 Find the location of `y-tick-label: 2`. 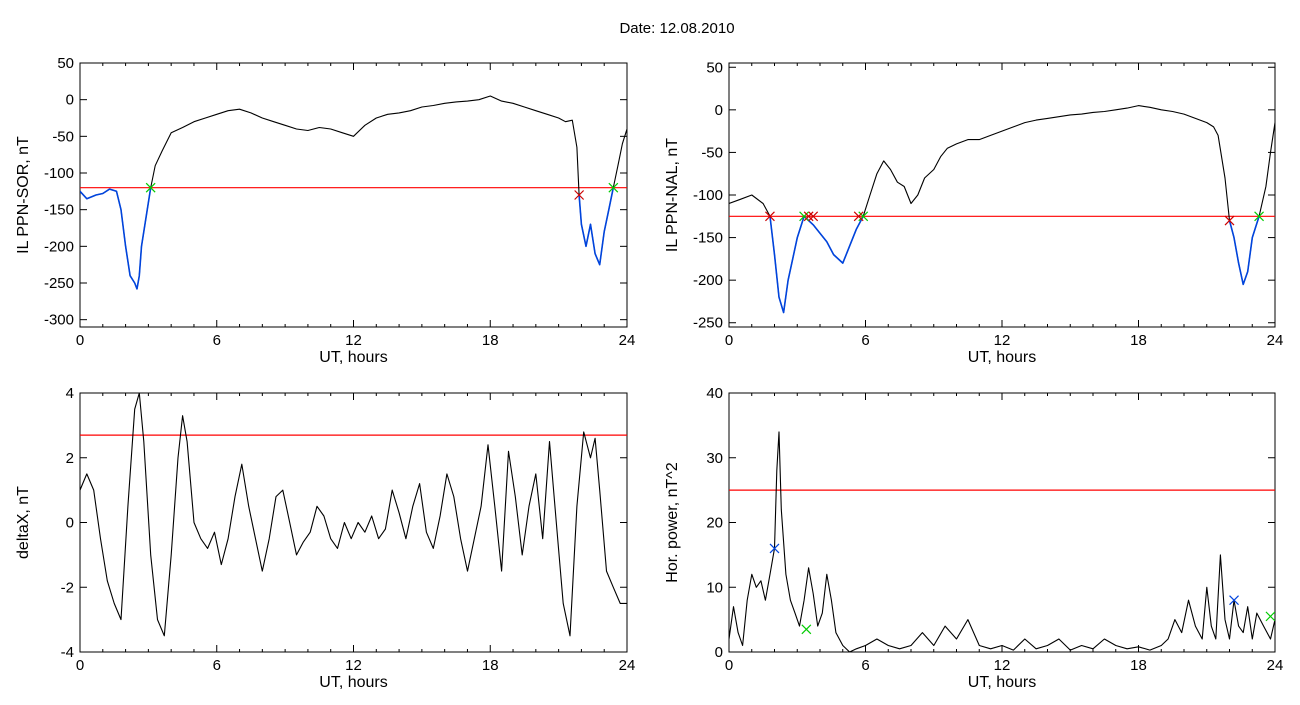

y-tick-label: 2 is located at coordinates (70, 458).